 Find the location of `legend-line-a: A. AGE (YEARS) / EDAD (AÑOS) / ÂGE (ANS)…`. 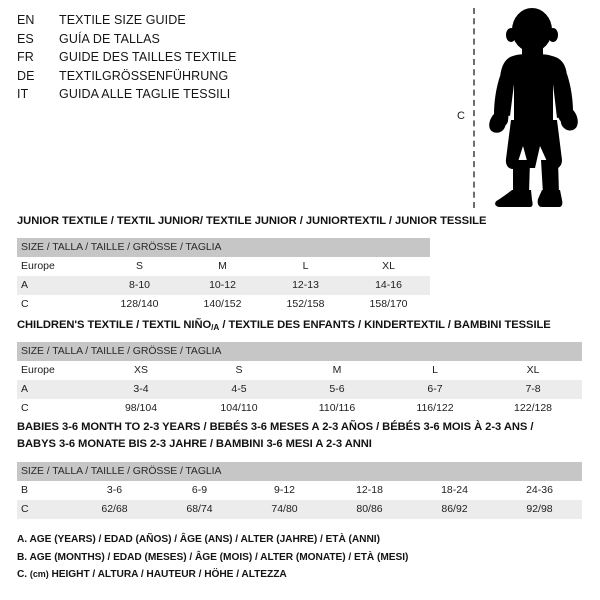

legend-line-a: A. AGE (YEARS) / EDAD (AÑOS) / ÂGE (ANS)… is located at coordinates (198, 539).